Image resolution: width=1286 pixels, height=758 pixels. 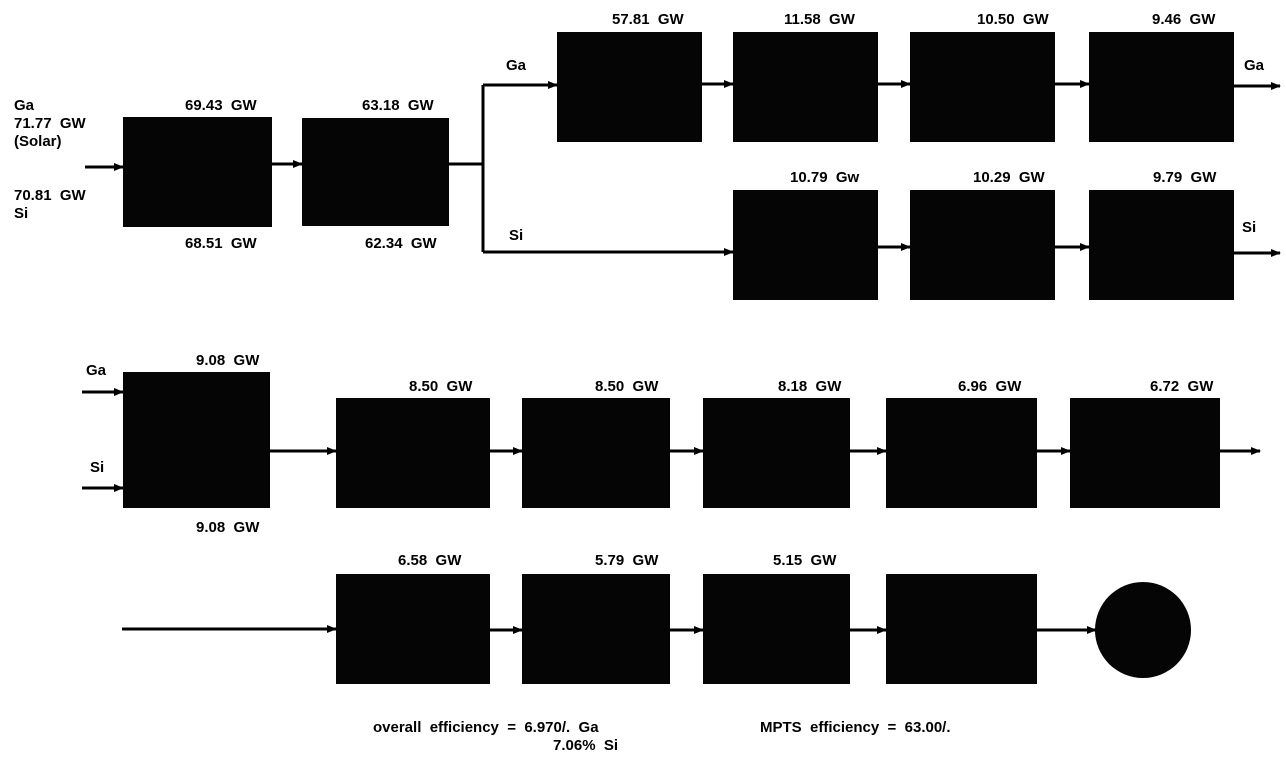 What do you see at coordinates (648, 19) in the screenshot?
I see `ga-box-1-power: 57.81 GW` at bounding box center [648, 19].